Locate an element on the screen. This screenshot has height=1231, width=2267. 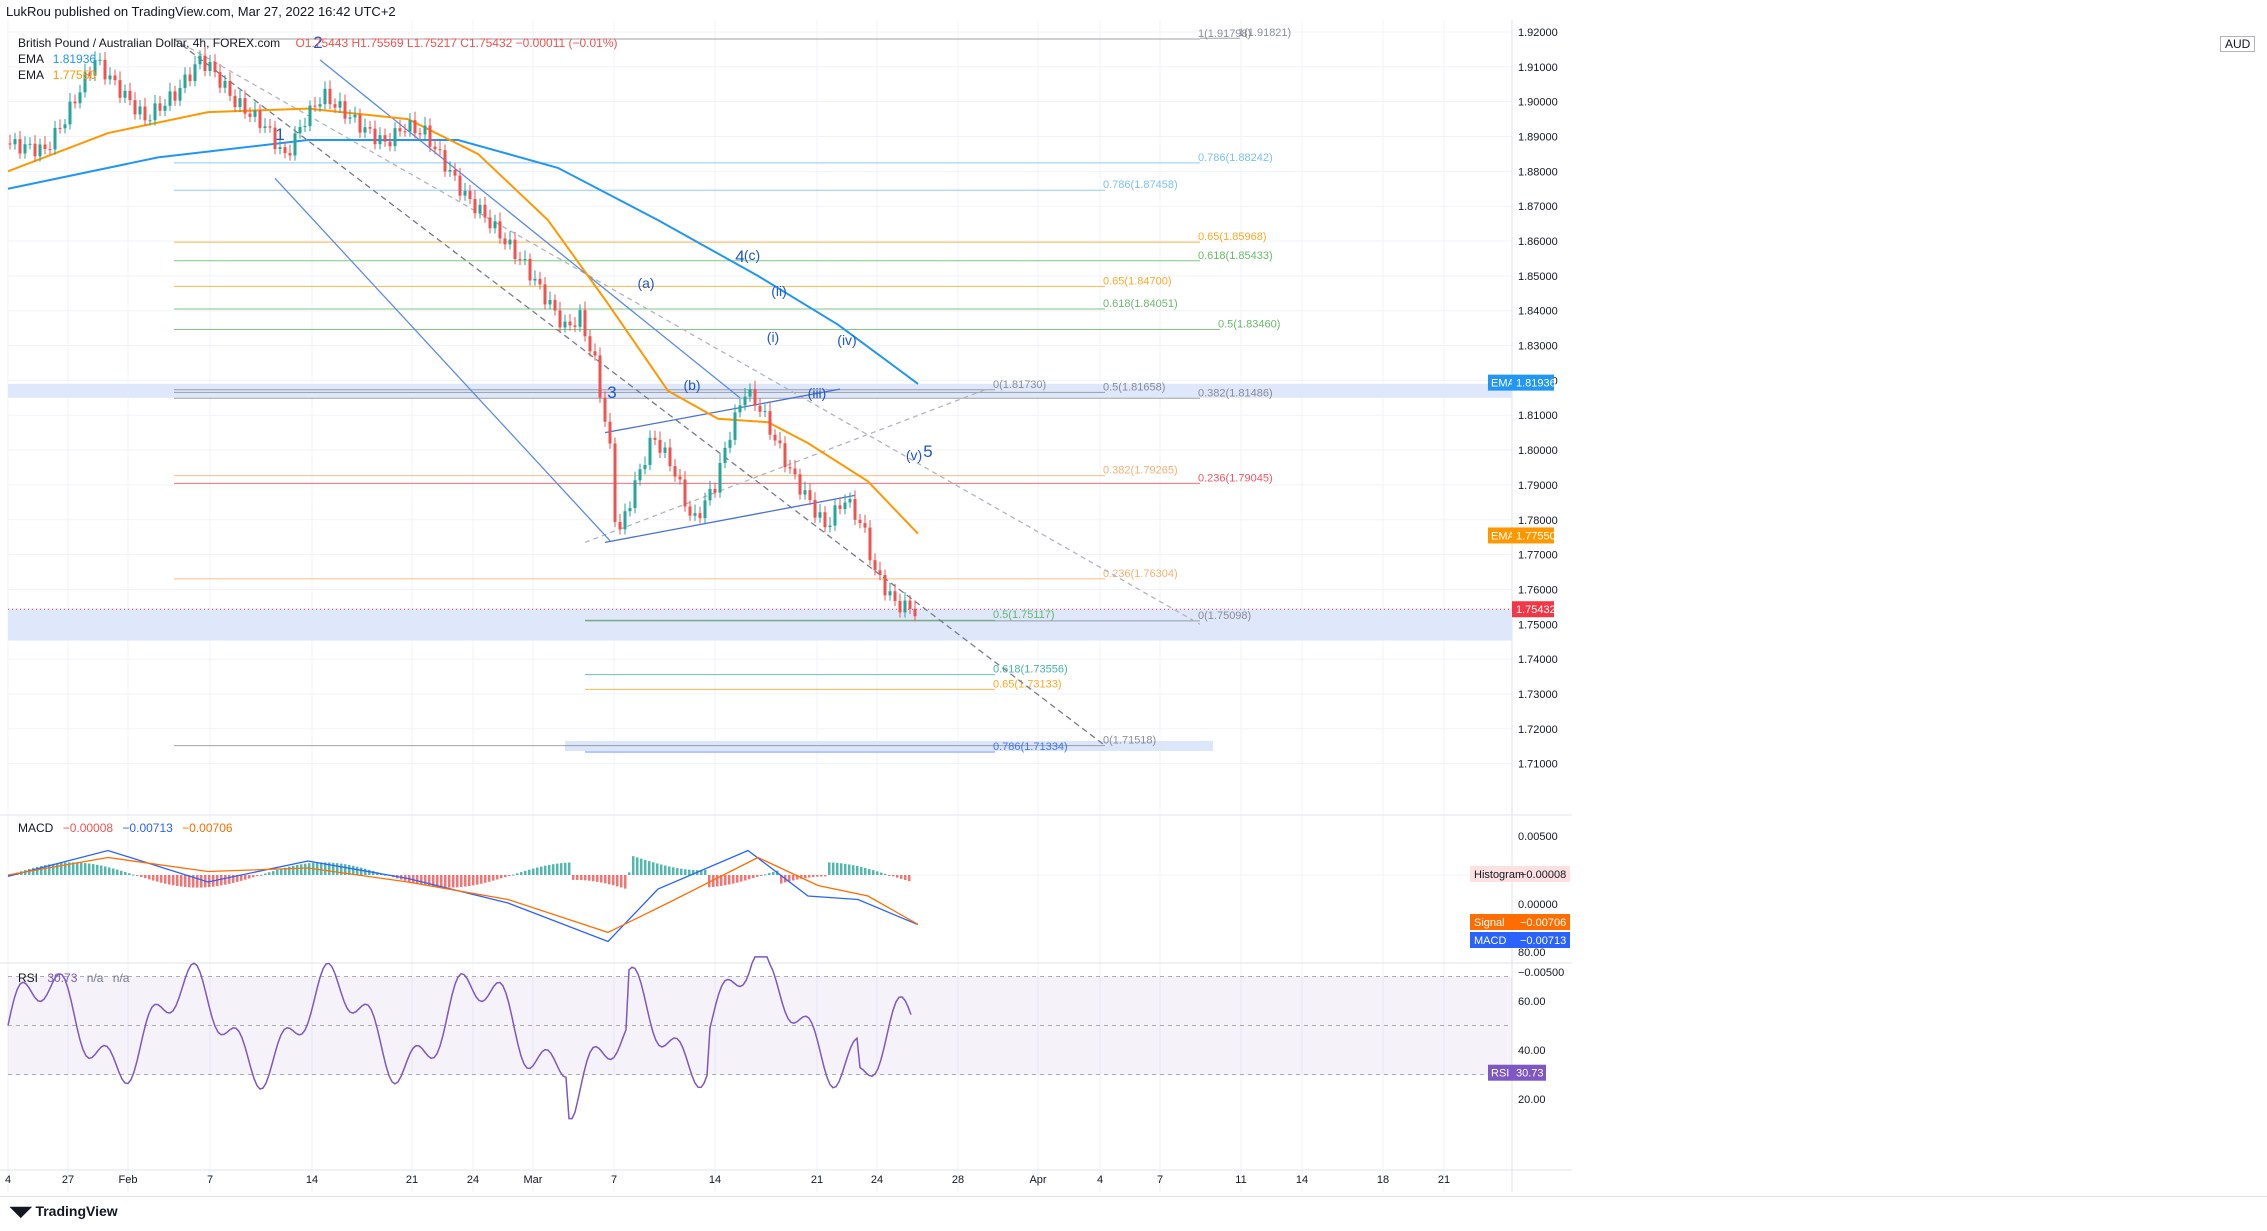
time-tick-label: 27 is located at coordinates (68, 1180).